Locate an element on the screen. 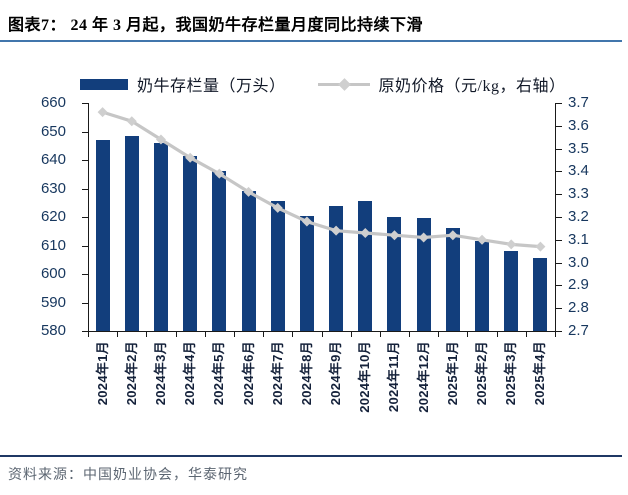 The image size is (628, 495). right-axis-tick-label: 3.7 is located at coordinates (578, 102).